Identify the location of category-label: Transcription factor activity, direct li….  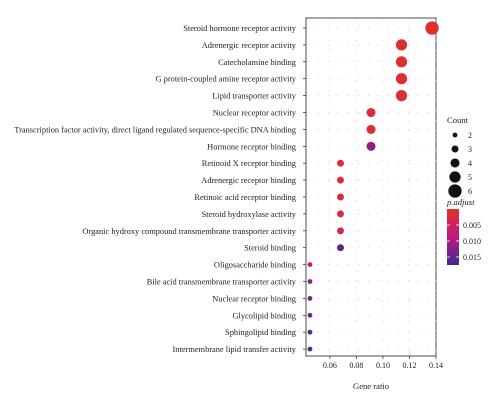
(155, 129).